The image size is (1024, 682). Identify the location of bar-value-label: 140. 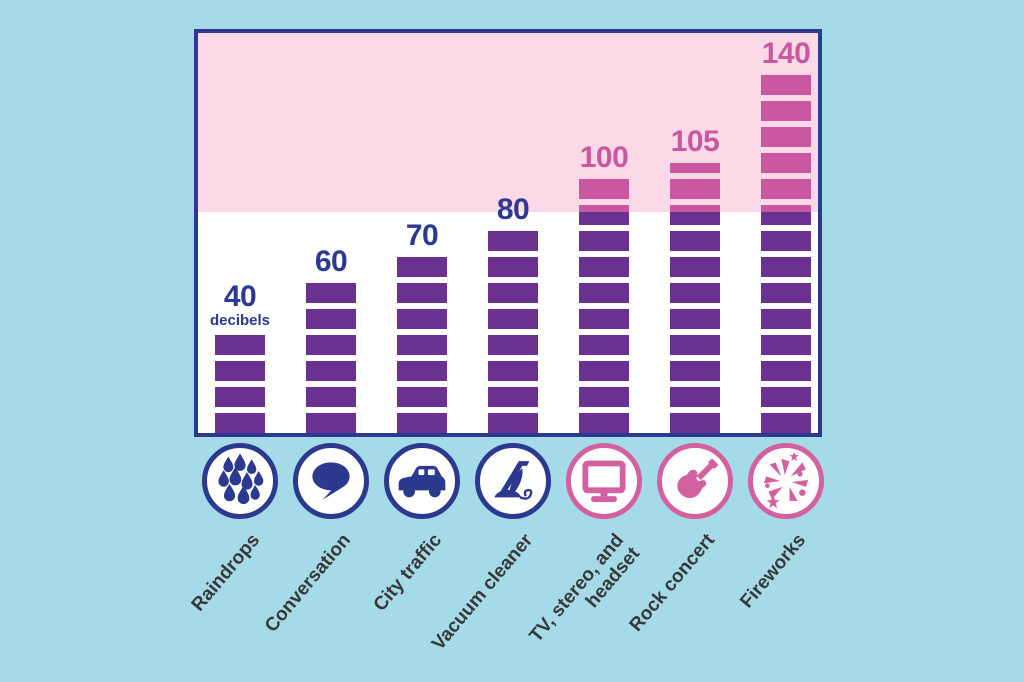
(786, 54).